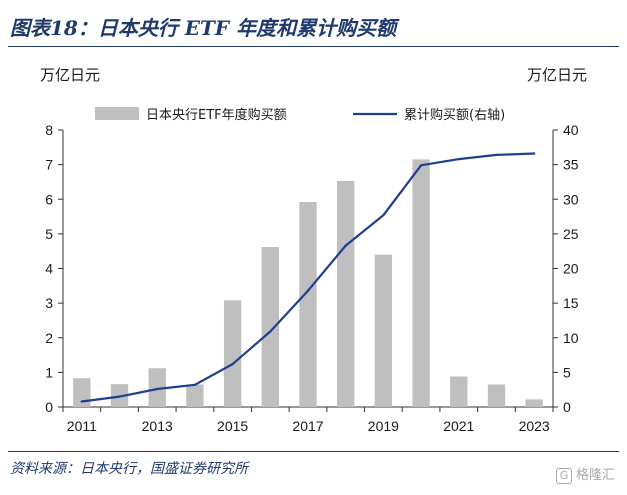  Describe the element at coordinates (454, 115) in the screenshot. I see `legend-line-label: 累计购买额(右轴)` at that location.